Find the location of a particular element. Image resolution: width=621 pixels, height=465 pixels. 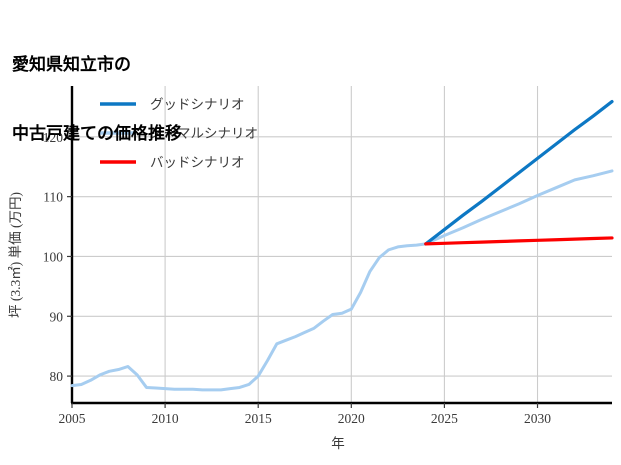

chart-title-line-1: 愛知県知立市の is located at coordinates (71, 64).